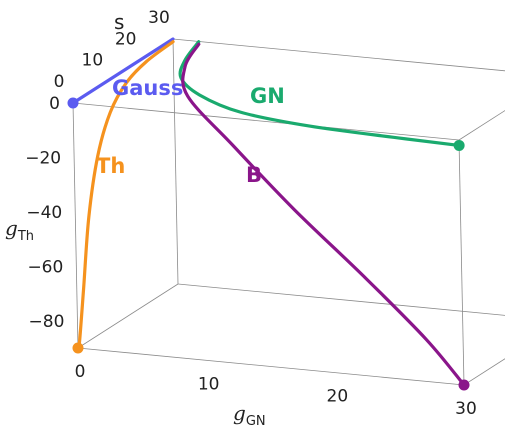  Describe the element at coordinates (93, 61) in the screenshot. I see `z-tick-label: 10` at that location.